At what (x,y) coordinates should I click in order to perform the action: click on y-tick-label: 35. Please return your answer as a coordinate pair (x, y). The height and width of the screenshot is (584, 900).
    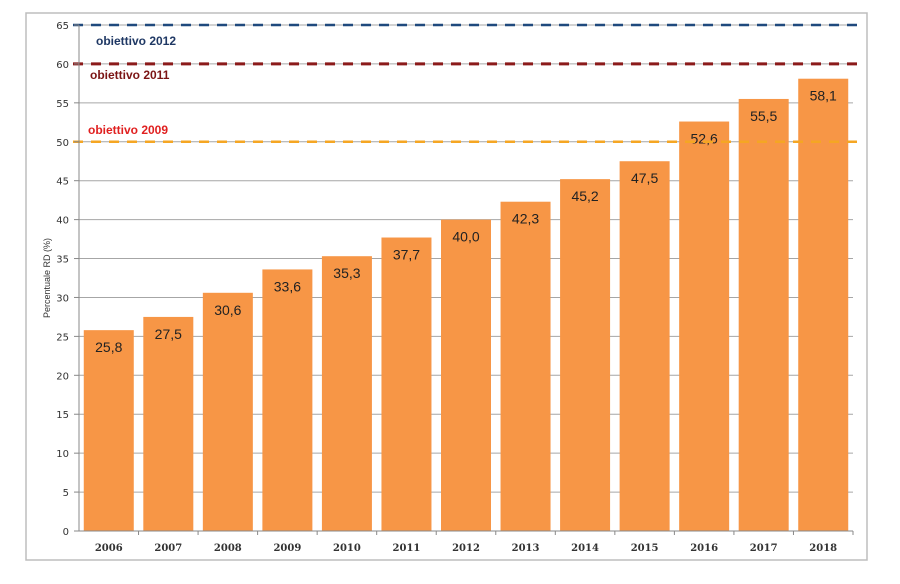
    Looking at the image, I should click on (62, 260).